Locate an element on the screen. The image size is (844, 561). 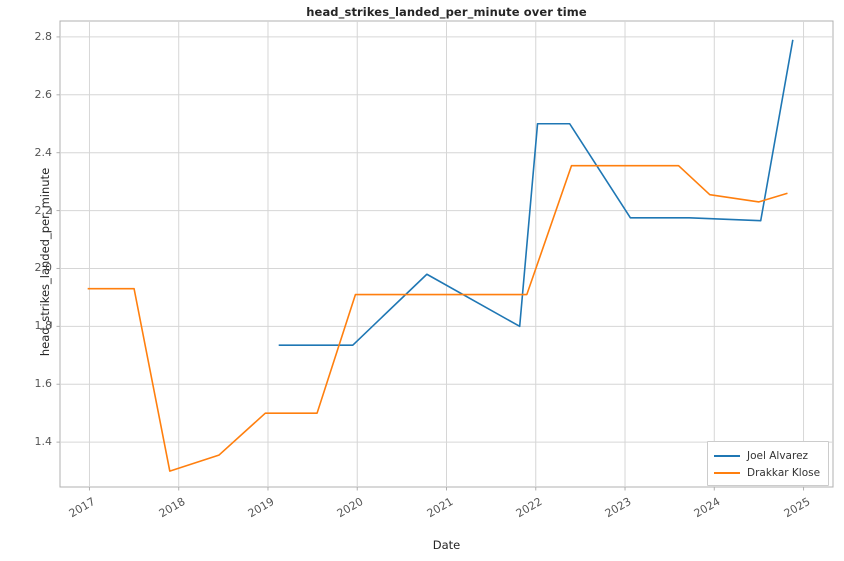
y-tick-label: 2.4 is located at coordinates (43, 152).